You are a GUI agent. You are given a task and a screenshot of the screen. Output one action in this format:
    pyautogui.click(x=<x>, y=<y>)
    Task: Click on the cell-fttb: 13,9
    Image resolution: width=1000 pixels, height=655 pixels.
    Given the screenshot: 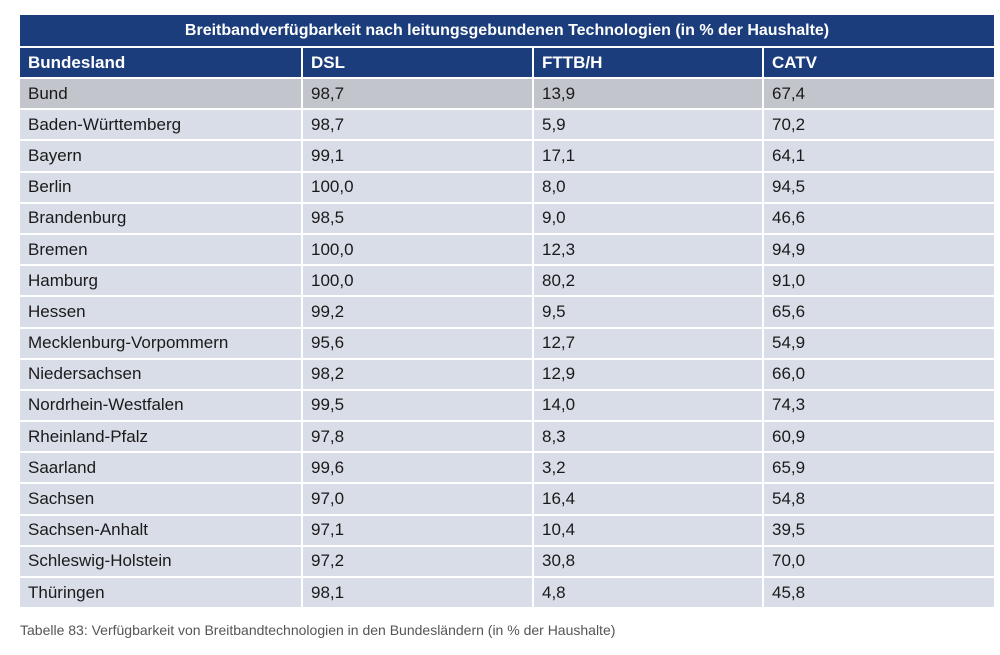 What is the action you would take?
    pyautogui.click(x=648, y=93)
    